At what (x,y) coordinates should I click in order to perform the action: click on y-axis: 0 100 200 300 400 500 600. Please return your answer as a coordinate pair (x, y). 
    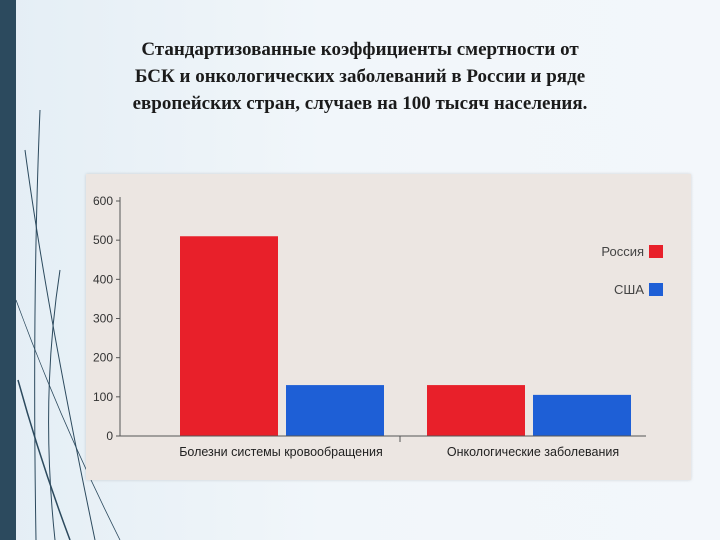
    Looking at the image, I should click on (107, 318).